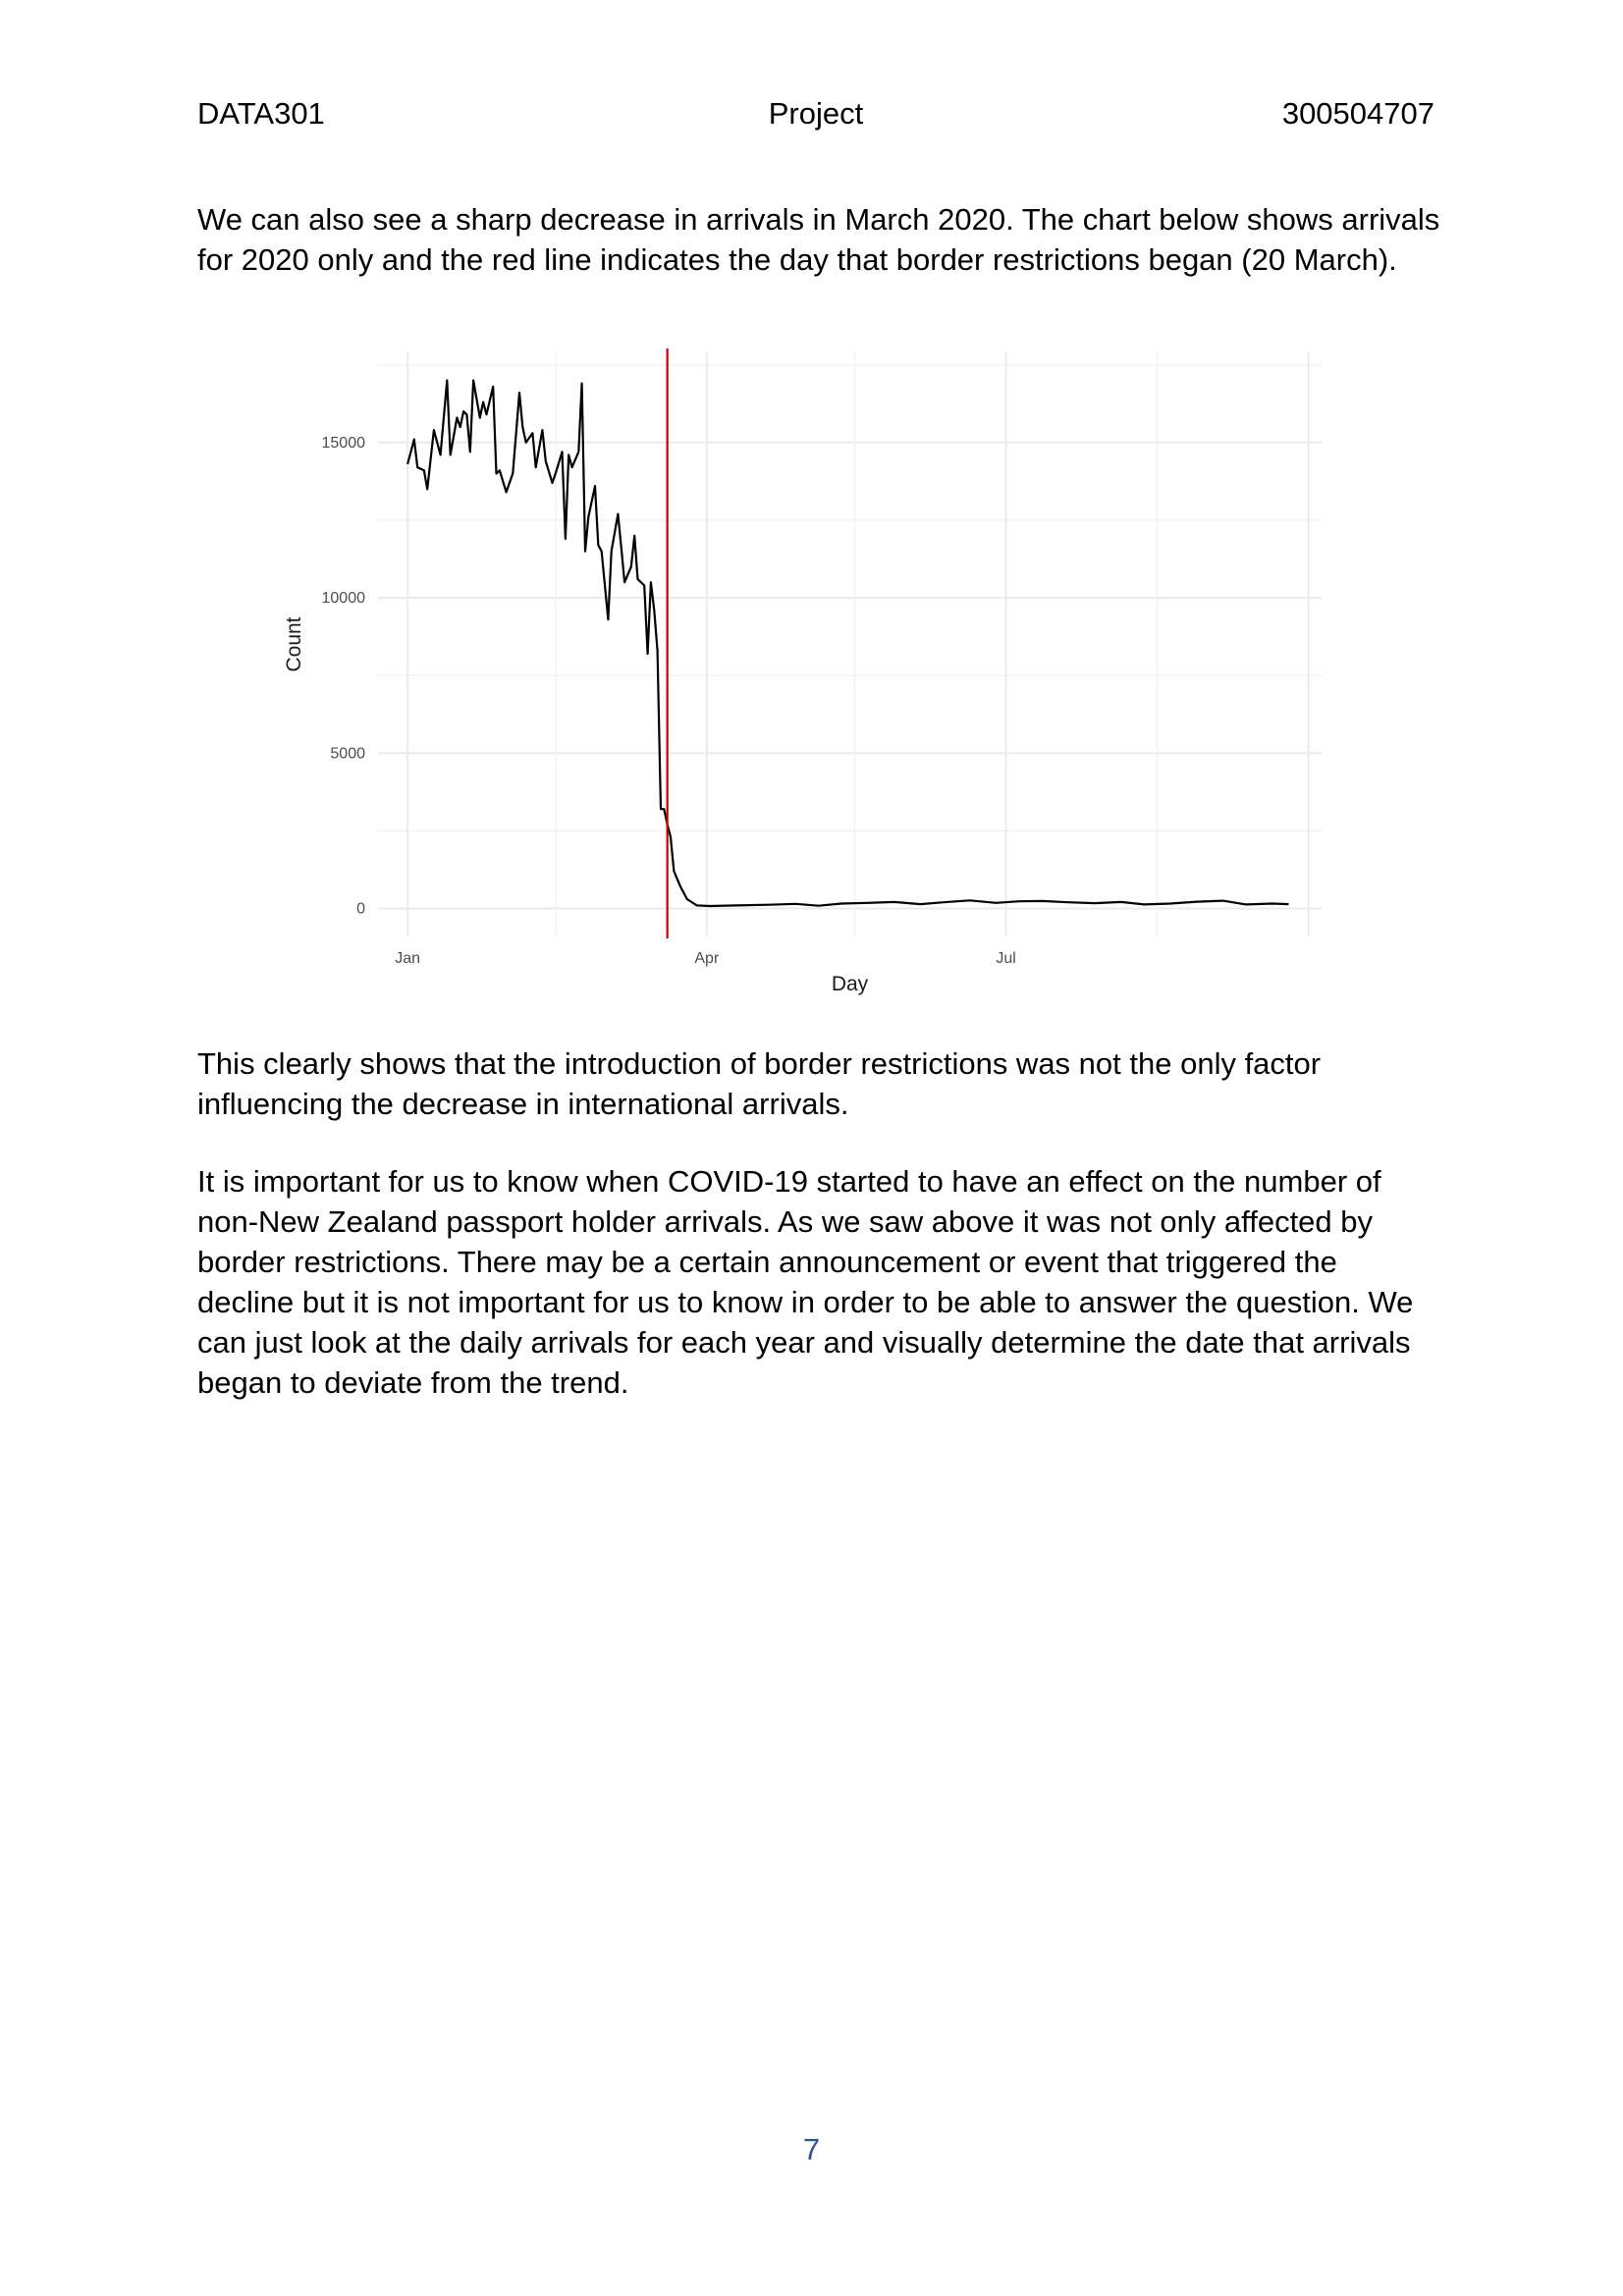 This screenshot has height=2296, width=1623. I want to click on chart-gridlines, so click(850, 644).